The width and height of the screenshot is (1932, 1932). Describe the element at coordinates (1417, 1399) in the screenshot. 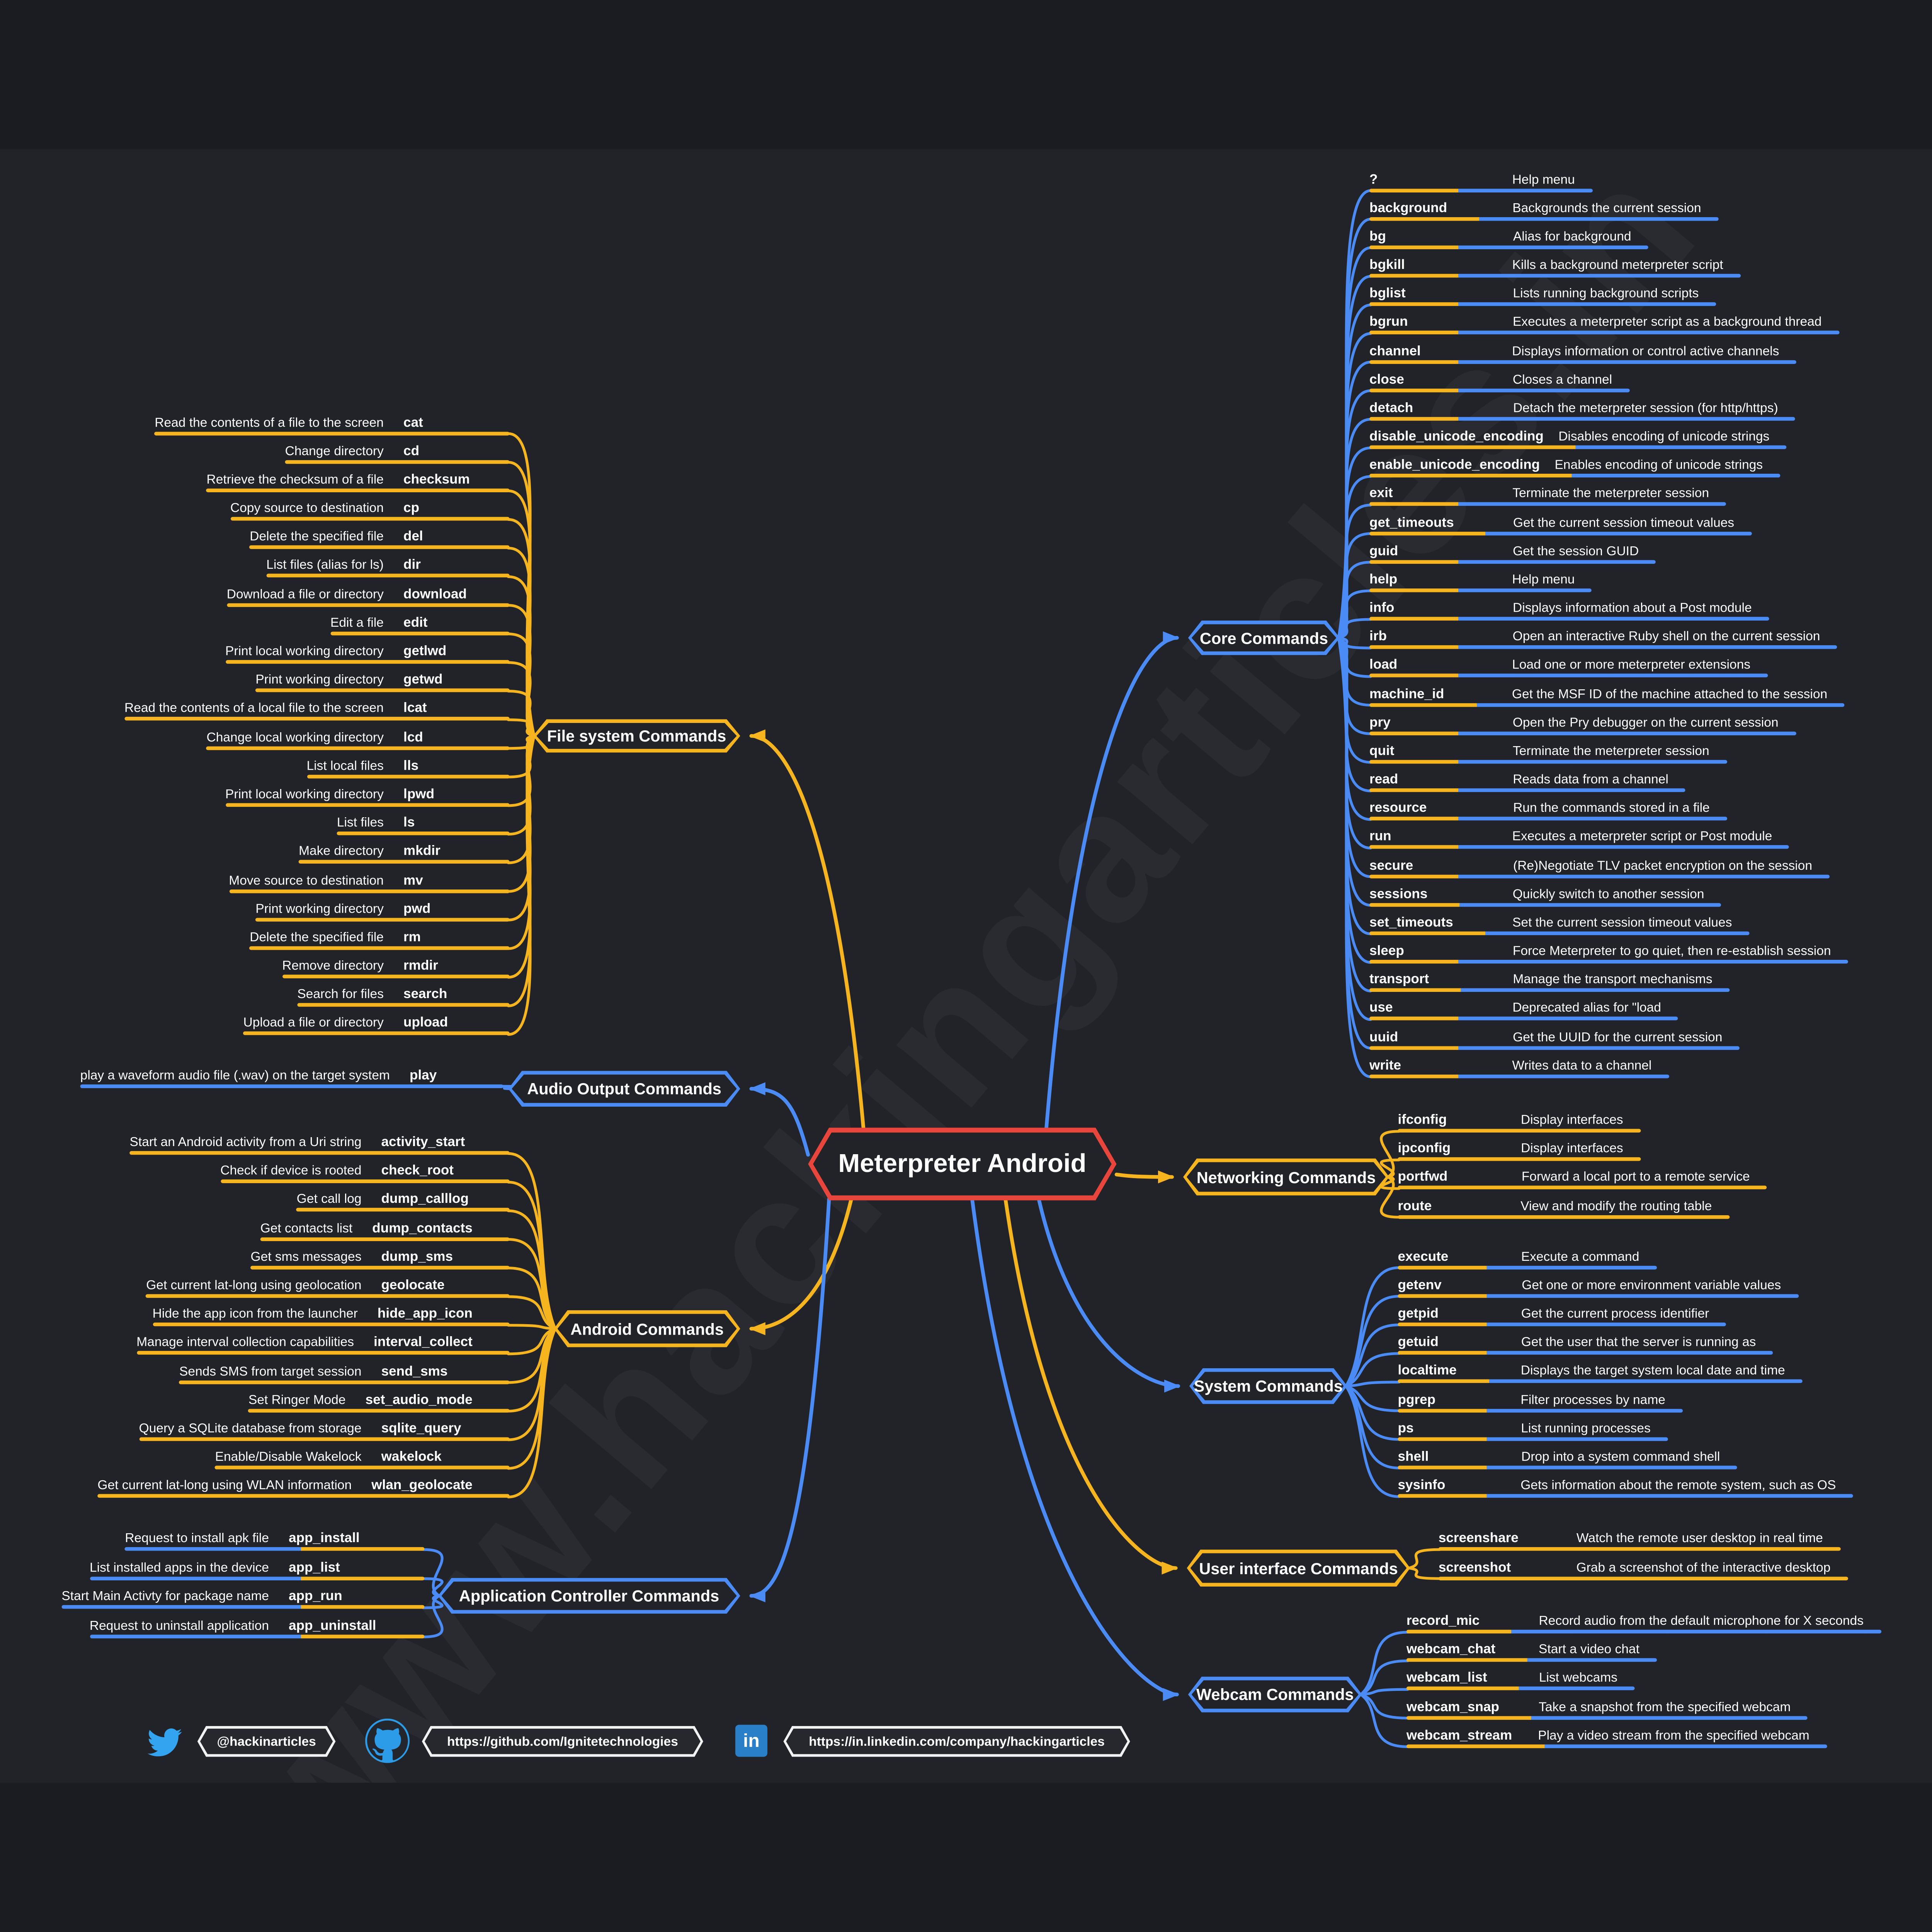

I see `command-name: pgrep` at that location.